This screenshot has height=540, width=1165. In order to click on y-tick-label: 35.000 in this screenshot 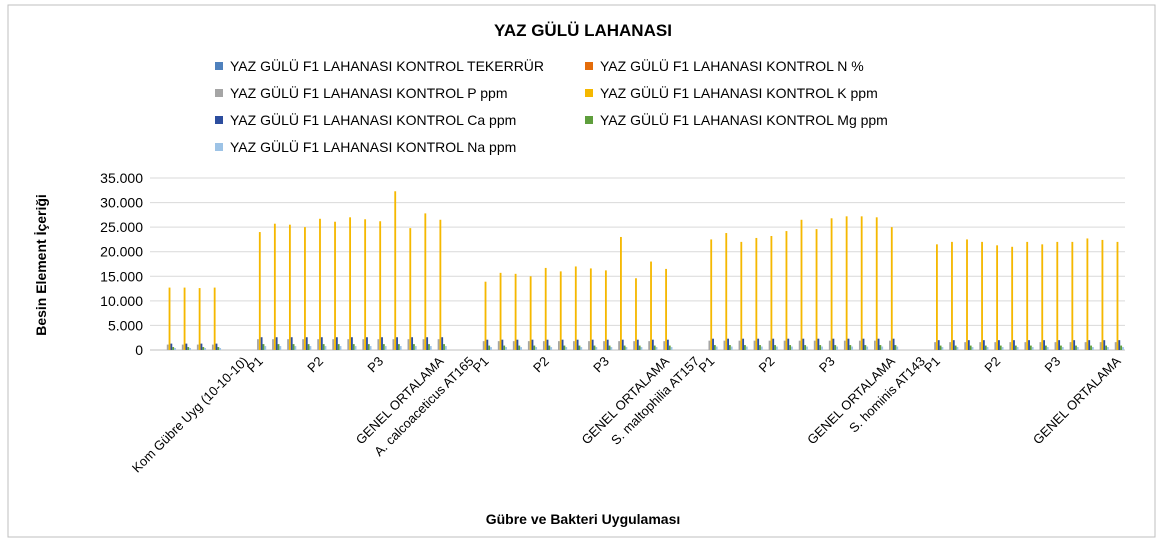, I will do `click(121, 178)`.